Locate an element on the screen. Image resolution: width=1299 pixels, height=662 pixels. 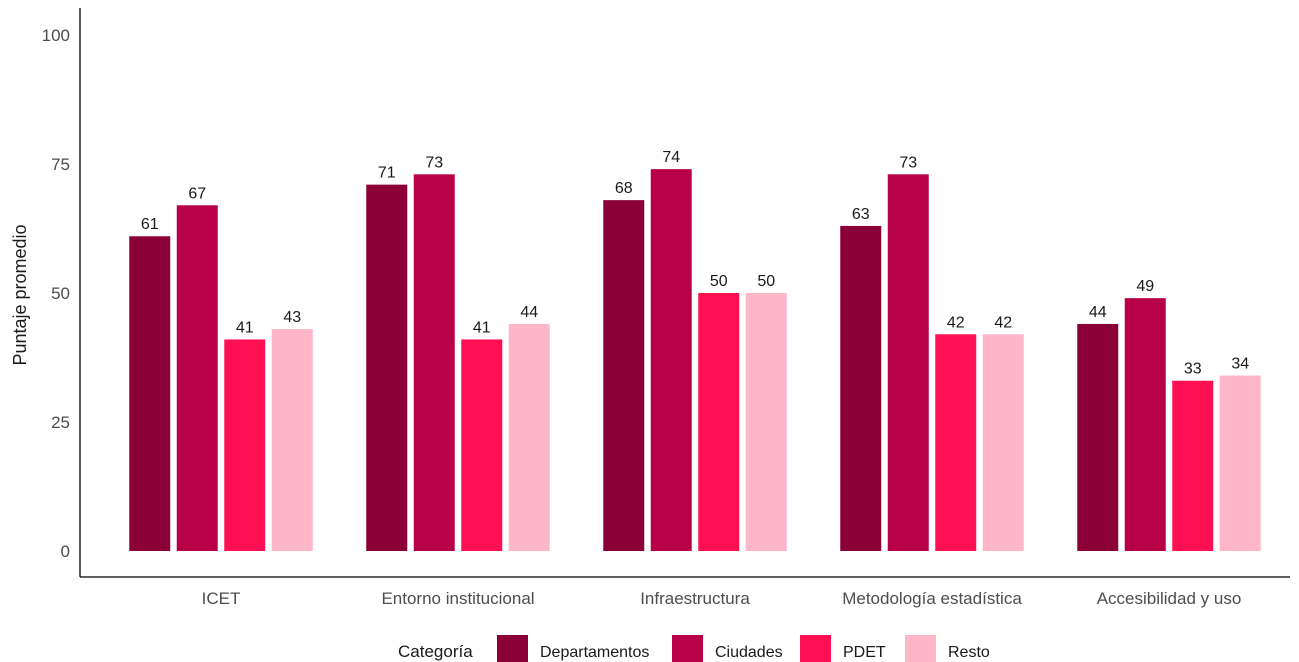
y-axis: 0 25 50 75 100 is located at coordinates (61, 292).